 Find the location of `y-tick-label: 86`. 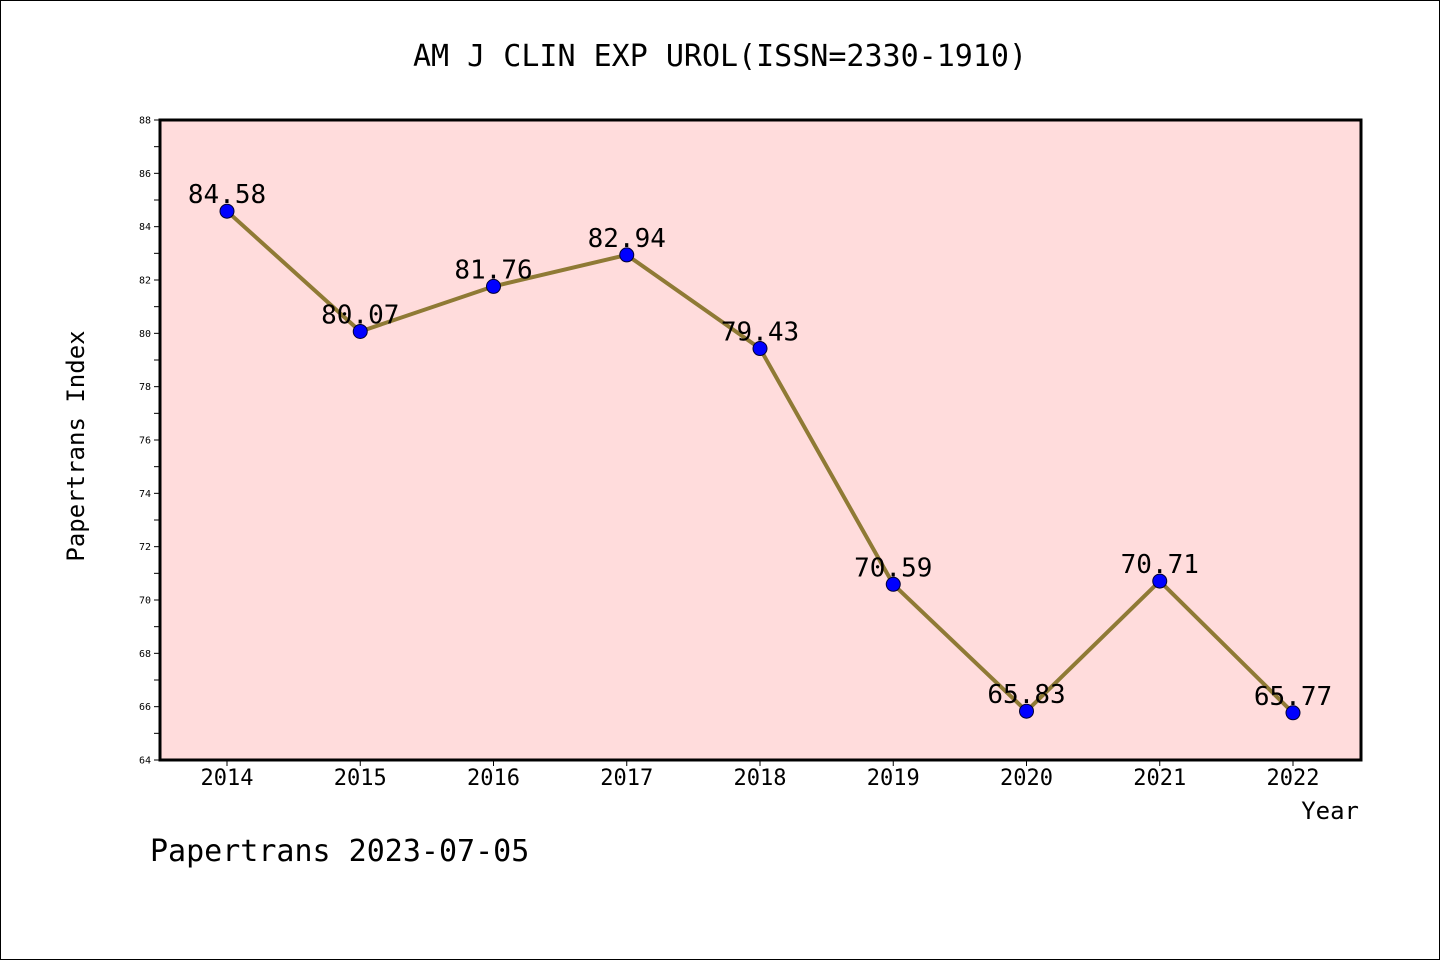

y-tick-label: 86 is located at coordinates (145, 174).